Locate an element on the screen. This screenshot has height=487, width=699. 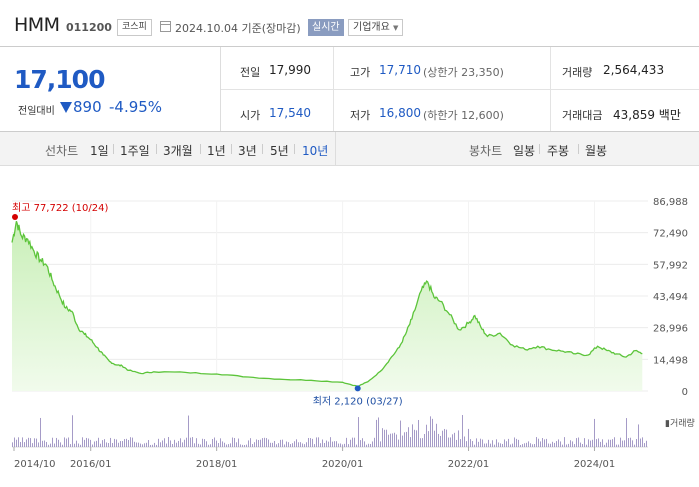
period-1d: 1일 is located at coordinates (99, 151).